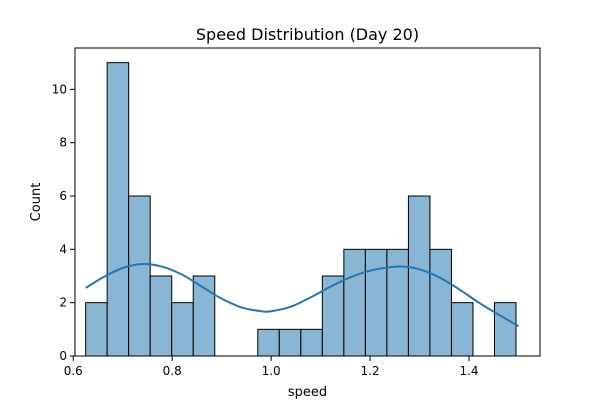  What do you see at coordinates (63, 143) in the screenshot?
I see `y-tick-label: 8` at bounding box center [63, 143].